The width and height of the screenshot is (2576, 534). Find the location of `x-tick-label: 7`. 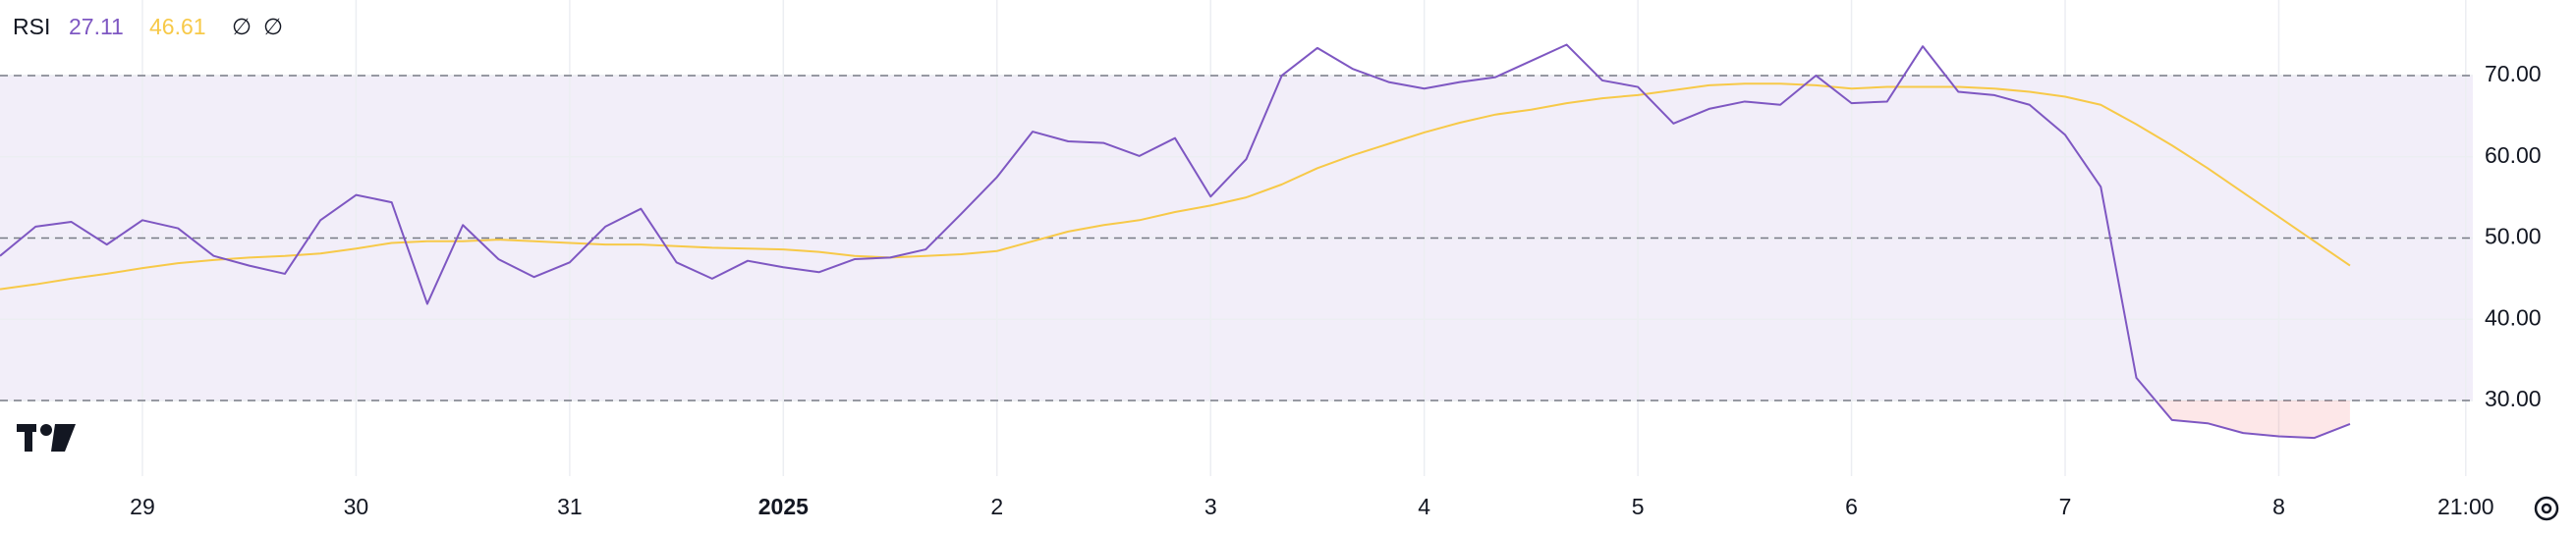

x-tick-label: 7 is located at coordinates (2065, 506).